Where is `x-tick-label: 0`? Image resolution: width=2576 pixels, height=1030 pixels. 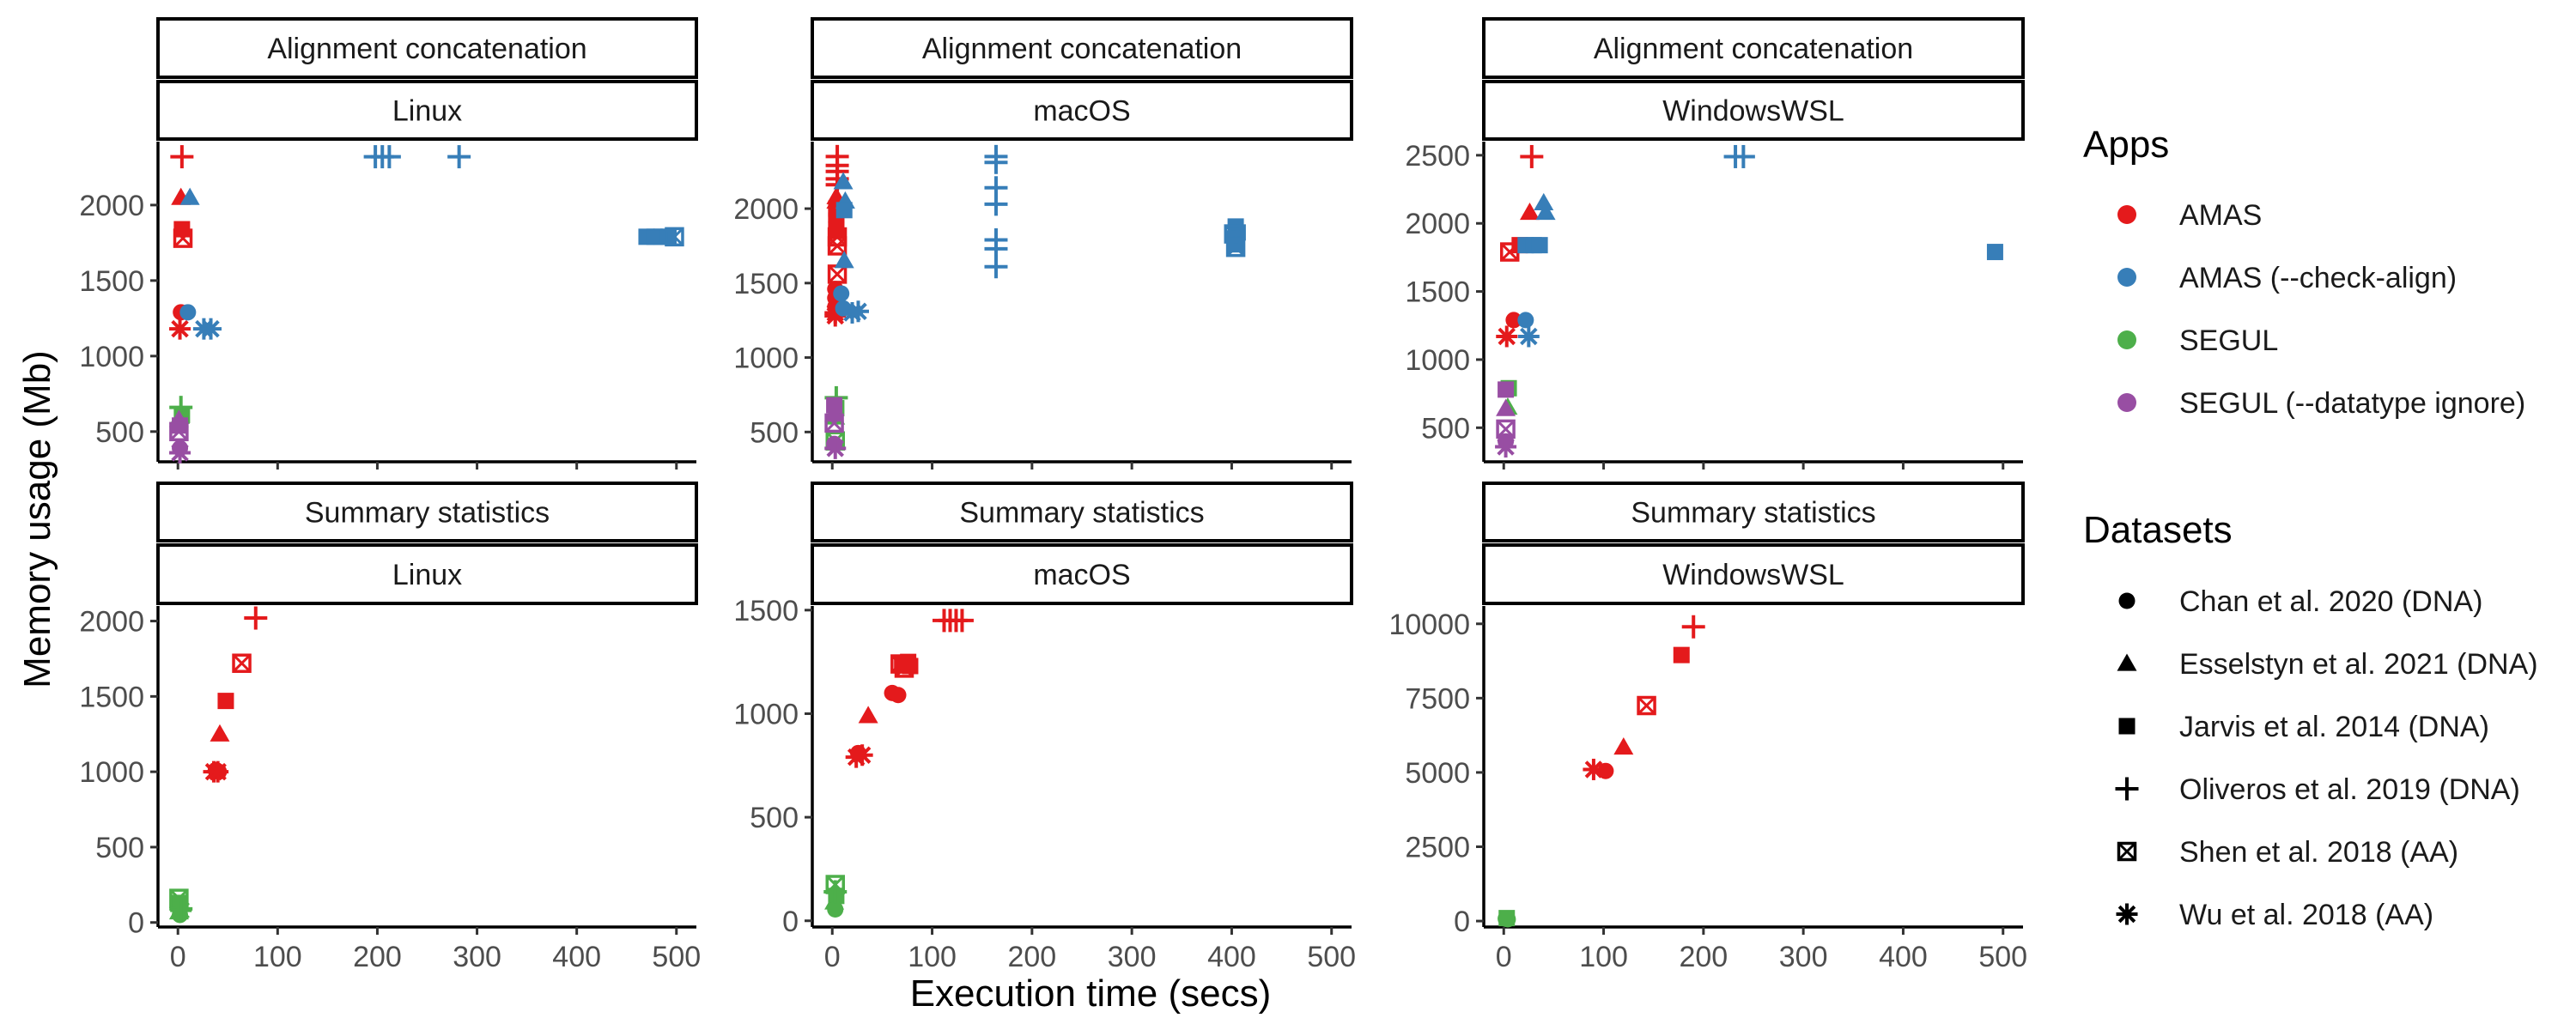
x-tick-label: 0 is located at coordinates (178, 957).